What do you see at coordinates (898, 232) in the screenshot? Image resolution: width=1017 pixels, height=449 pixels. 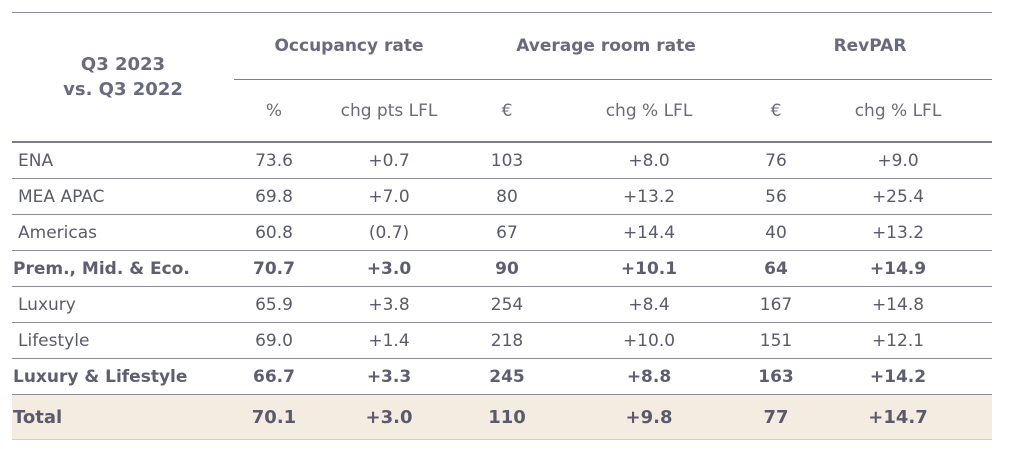 I see `cell-revpar-change: +13.2` at bounding box center [898, 232].